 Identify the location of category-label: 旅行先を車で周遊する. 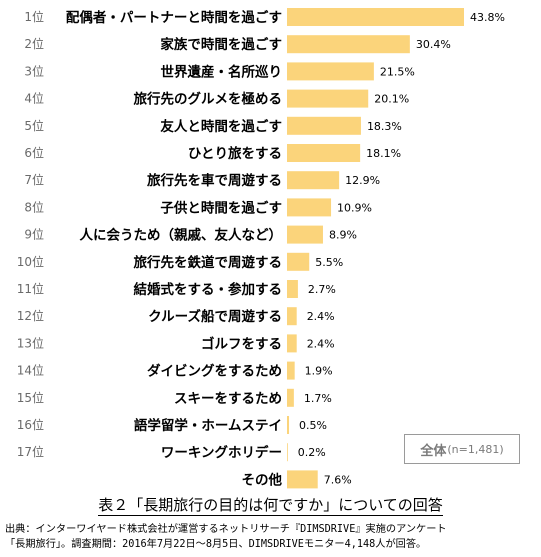
(214, 180).